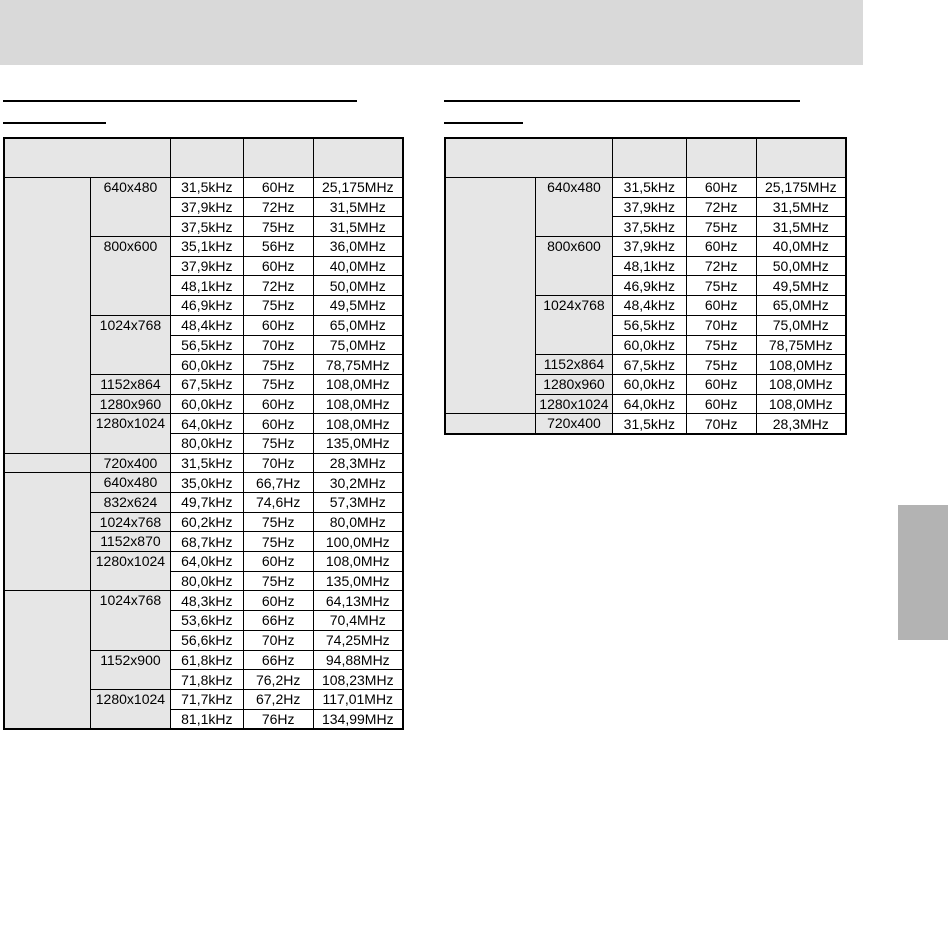 The height and width of the screenshot is (932, 948). What do you see at coordinates (923, 572) in the screenshot?
I see `section-tab` at bounding box center [923, 572].